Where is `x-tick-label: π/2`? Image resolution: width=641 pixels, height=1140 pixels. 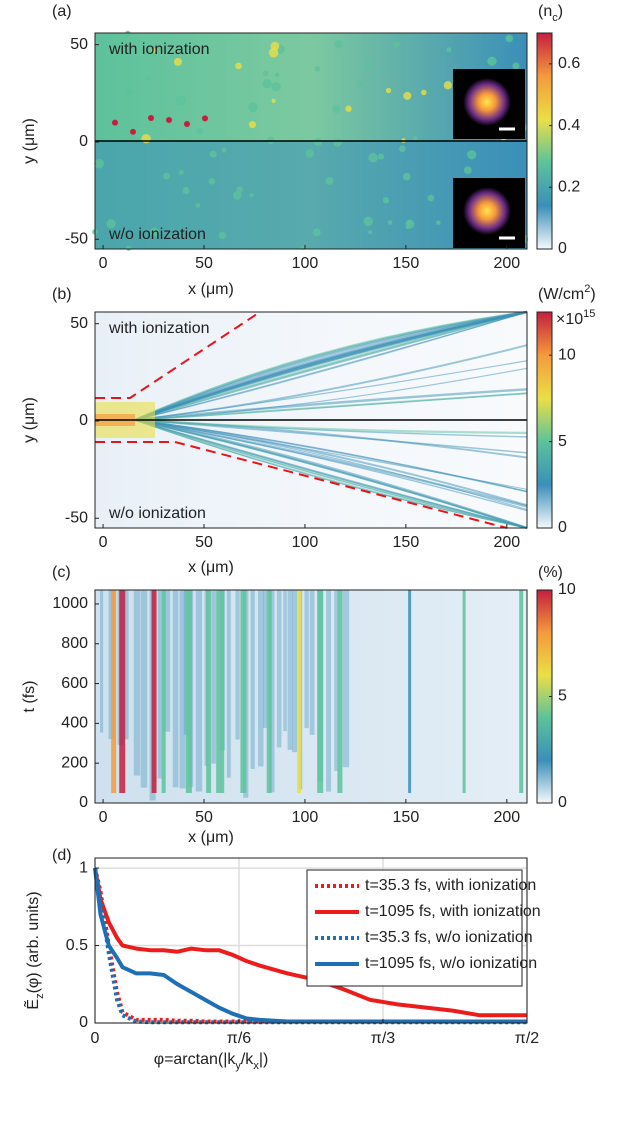 x-tick-label: π/2 is located at coordinates (527, 1038).